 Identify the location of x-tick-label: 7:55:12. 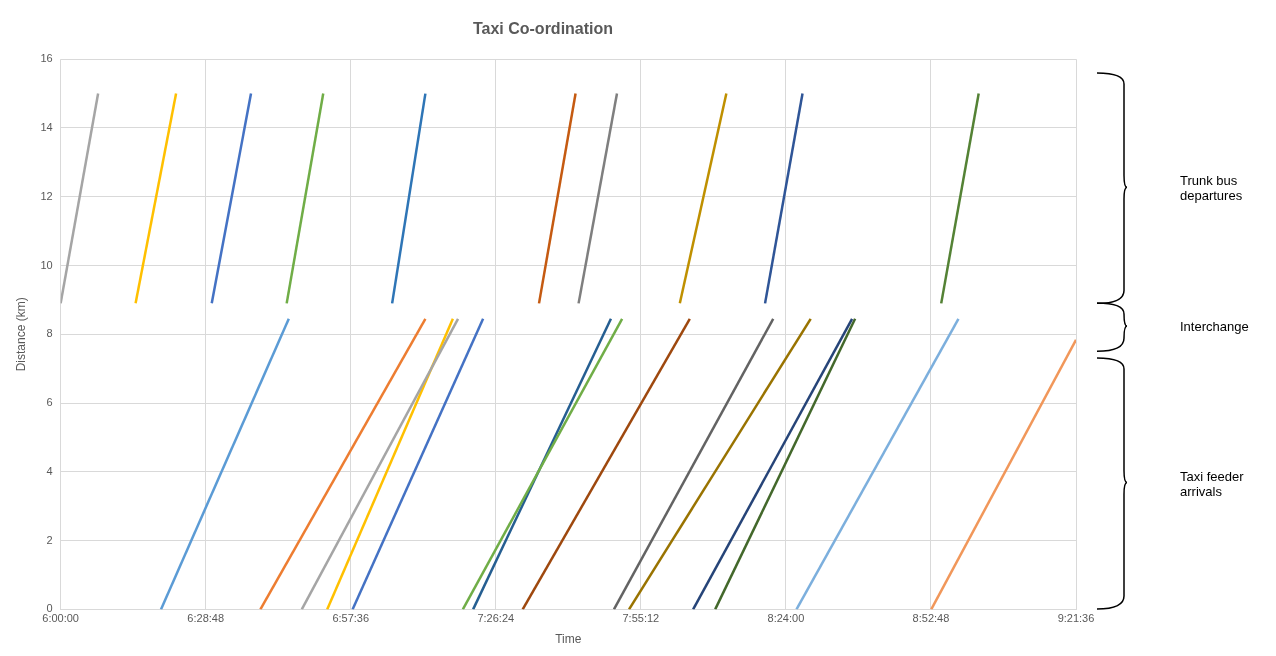
(641, 618).